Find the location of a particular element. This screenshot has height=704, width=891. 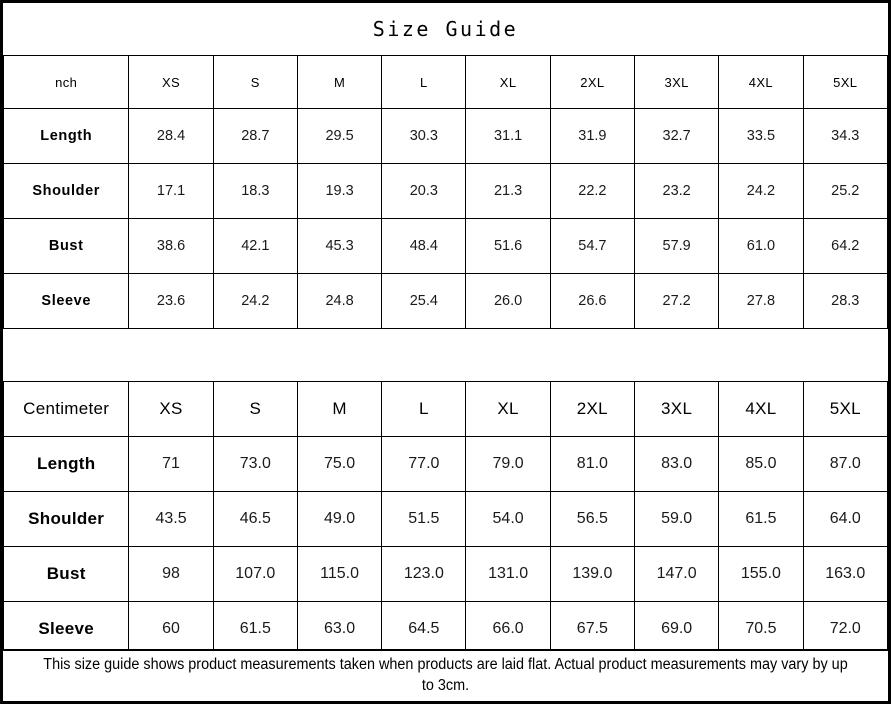

table-spacer-row is located at coordinates (445, 355).